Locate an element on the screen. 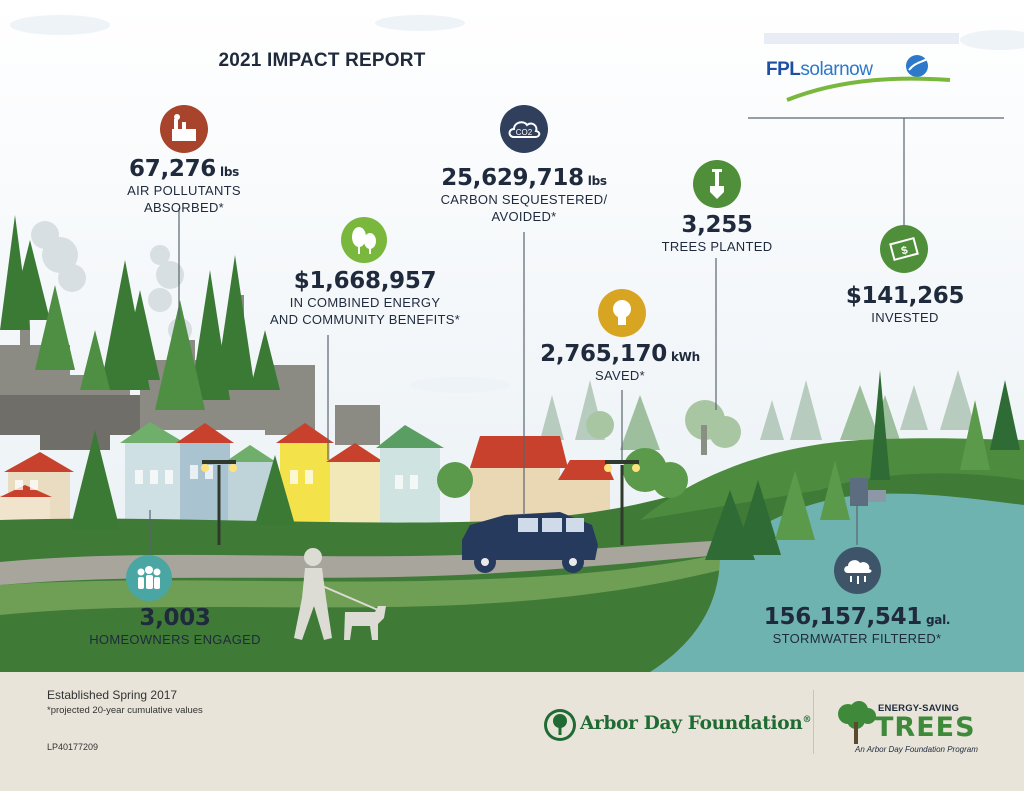 The height and width of the screenshot is (791, 1024). document-code: LP40177209 is located at coordinates (73, 747).